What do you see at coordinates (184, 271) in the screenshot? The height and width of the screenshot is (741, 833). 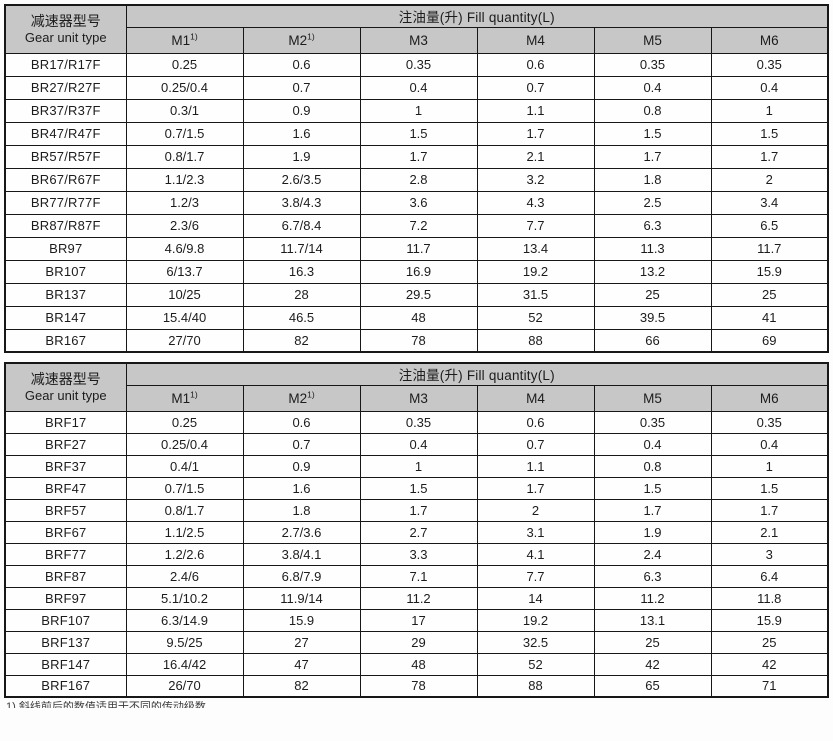 I see `fill-quantity-cell: 6/13.7` at bounding box center [184, 271].